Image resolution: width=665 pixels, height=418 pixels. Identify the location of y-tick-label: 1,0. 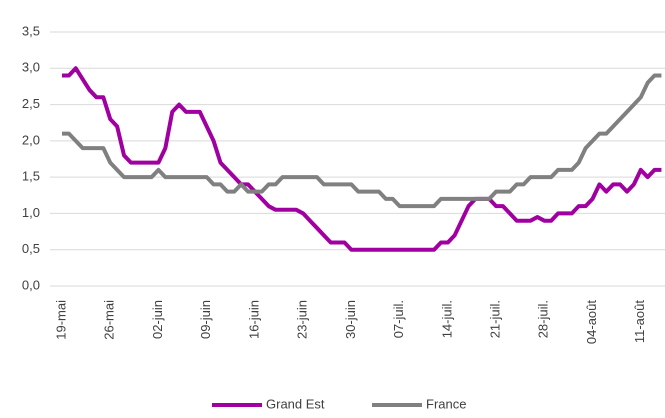
(31, 212).